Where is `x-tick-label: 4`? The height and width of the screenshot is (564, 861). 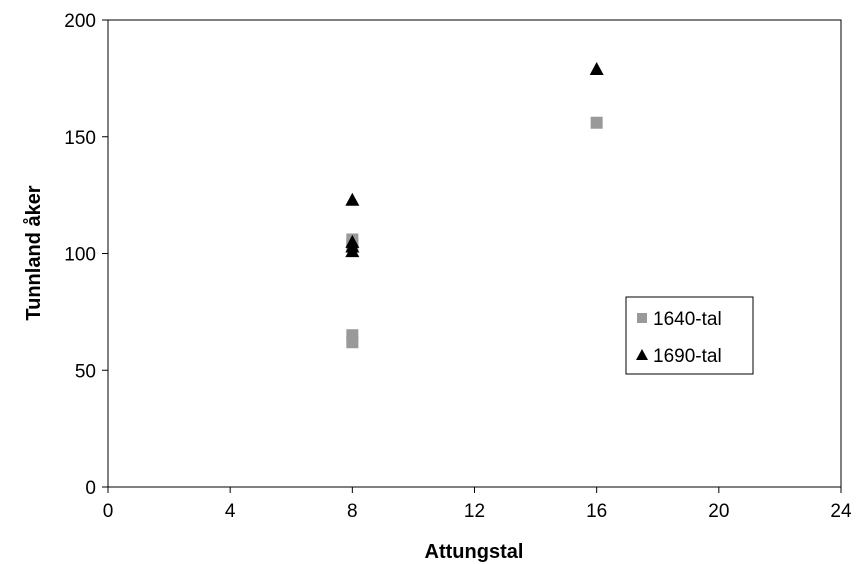 x-tick-label: 4 is located at coordinates (230, 511).